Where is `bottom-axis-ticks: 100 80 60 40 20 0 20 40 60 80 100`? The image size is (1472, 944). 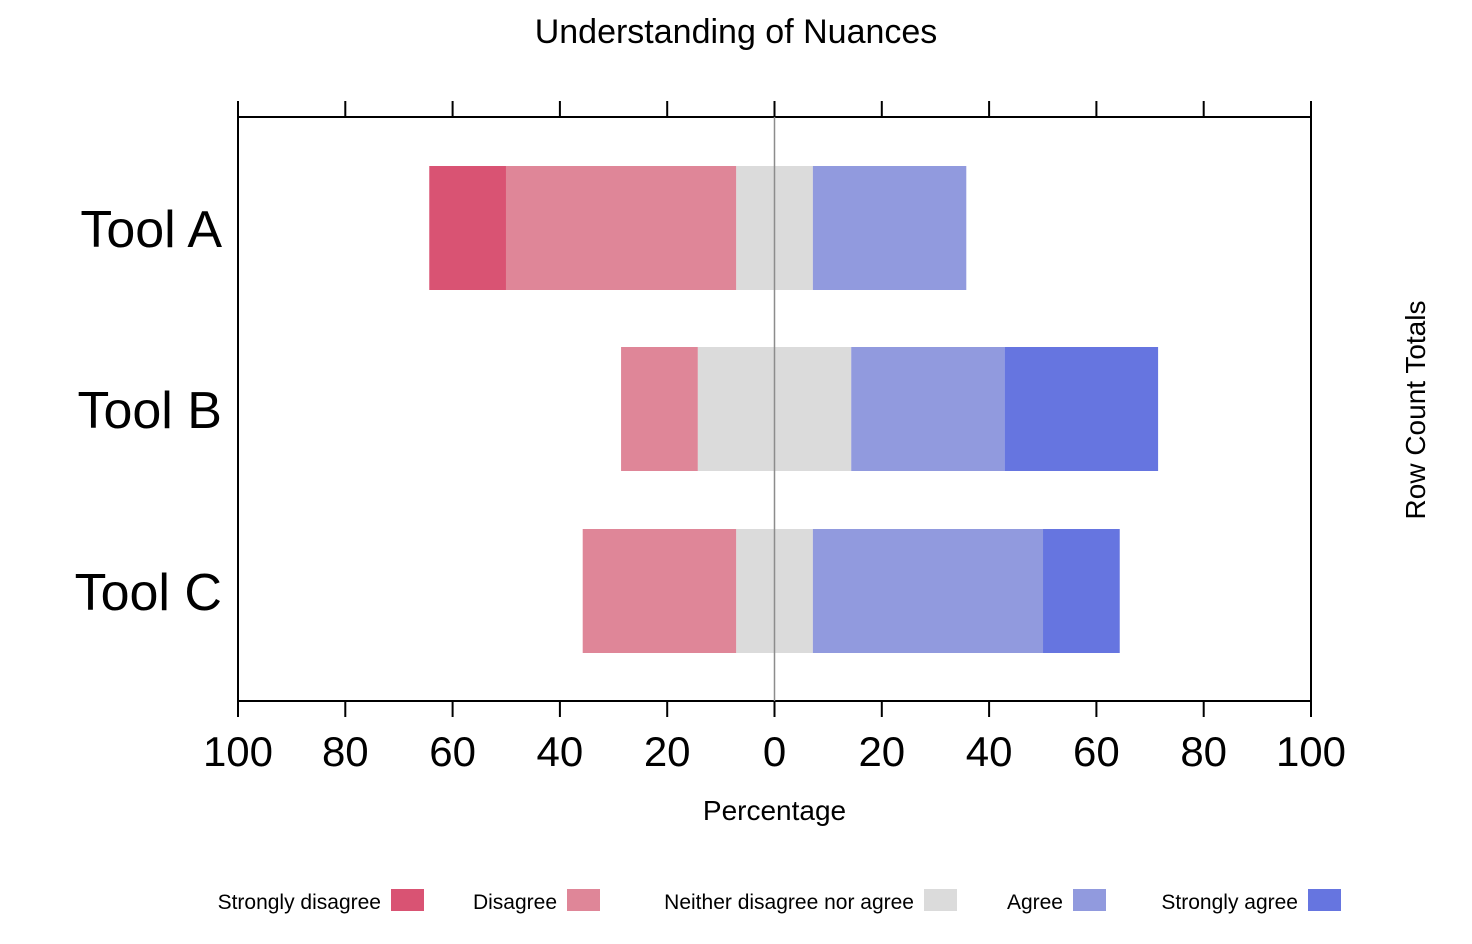 bottom-axis-ticks: 100 80 60 40 20 0 20 40 60 80 100 is located at coordinates (774, 738).